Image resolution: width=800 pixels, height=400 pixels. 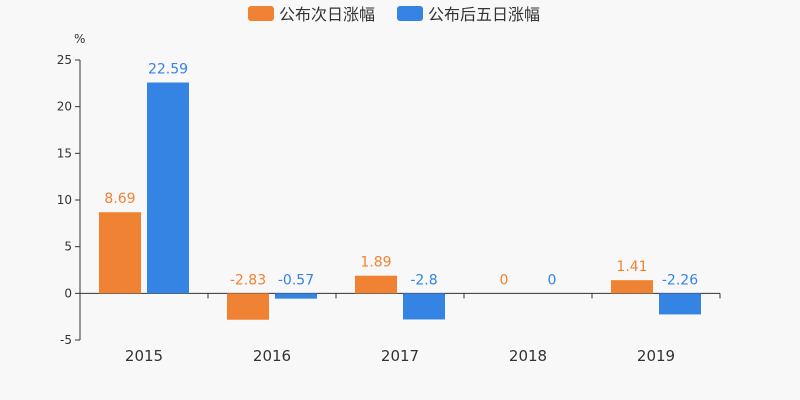 What do you see at coordinates (400, 328) in the screenshot?
I see `x-axis: 2015 2016 2017 2018 2019` at bounding box center [400, 328].